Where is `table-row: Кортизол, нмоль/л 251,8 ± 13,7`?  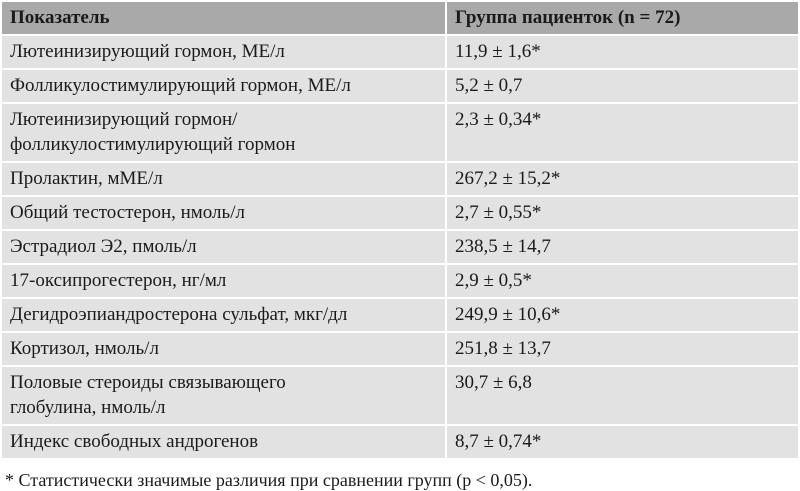
table-row: Кортизол, нмоль/л 251,8 ± 13,7 is located at coordinates (400, 349).